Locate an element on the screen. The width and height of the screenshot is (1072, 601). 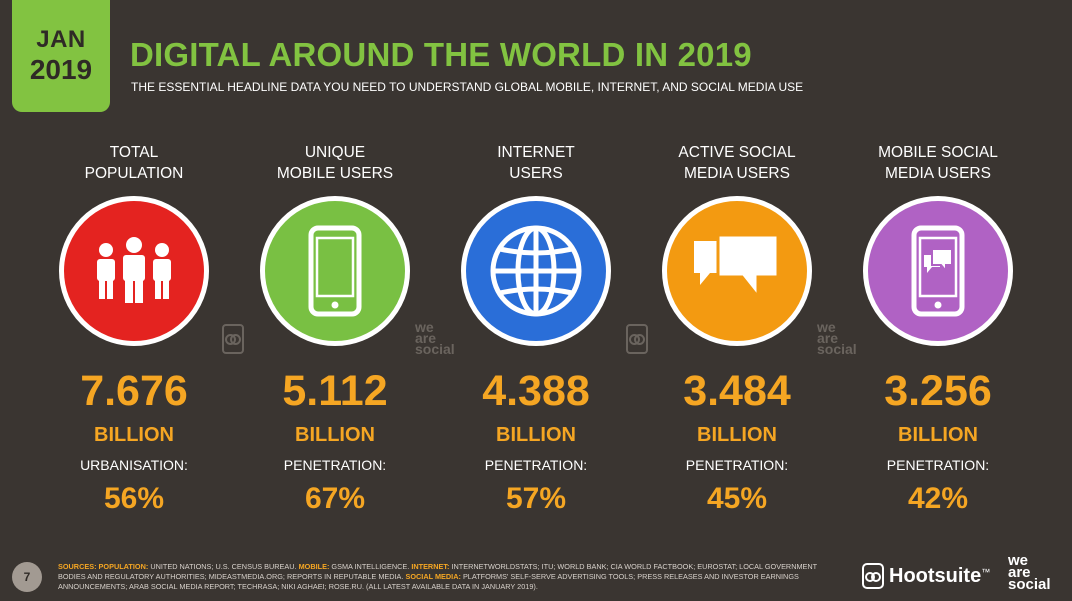
badge-year: 2019 is located at coordinates (61, 69).